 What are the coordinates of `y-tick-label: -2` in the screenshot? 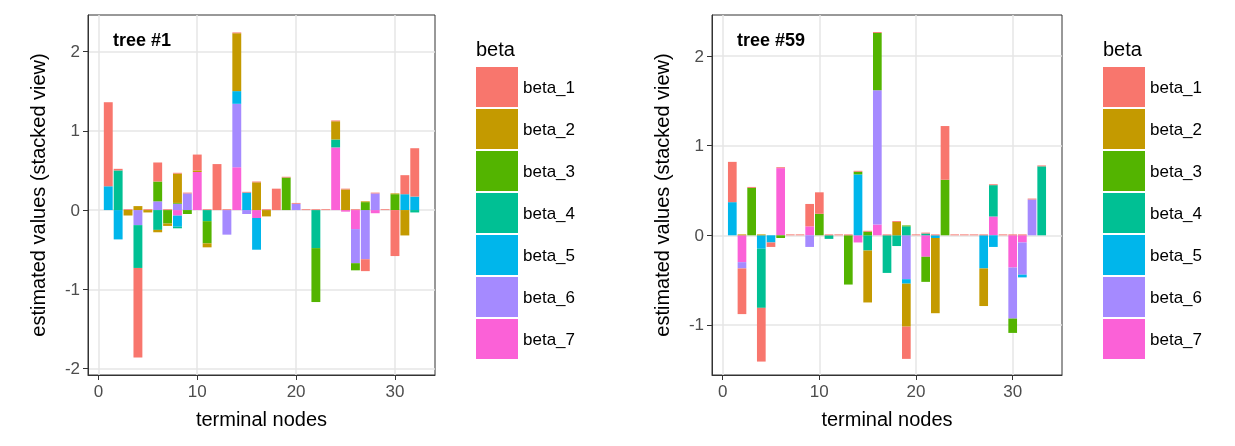 It's located at (72, 369).